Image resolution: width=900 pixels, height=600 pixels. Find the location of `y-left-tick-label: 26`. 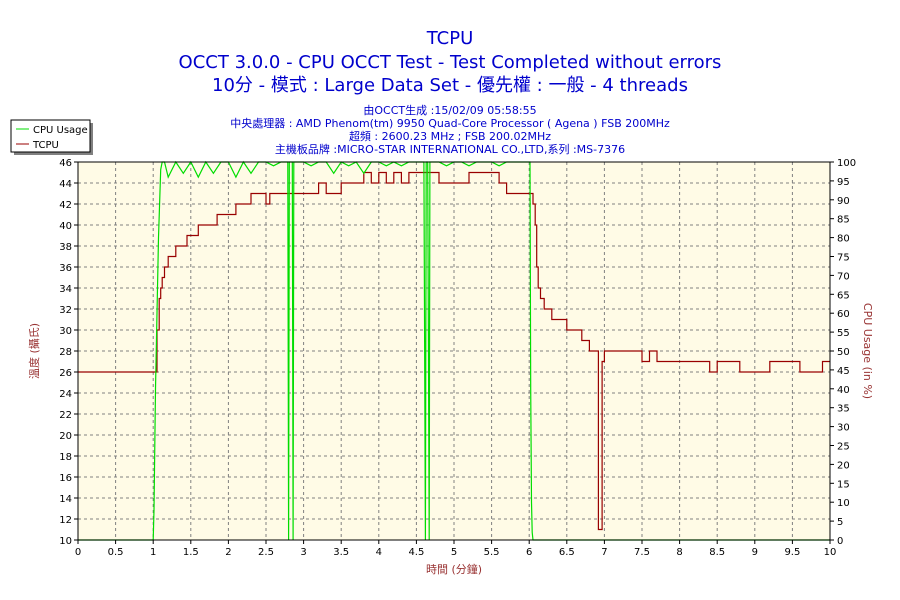

y-left-tick-label: 26 is located at coordinates (65, 373).